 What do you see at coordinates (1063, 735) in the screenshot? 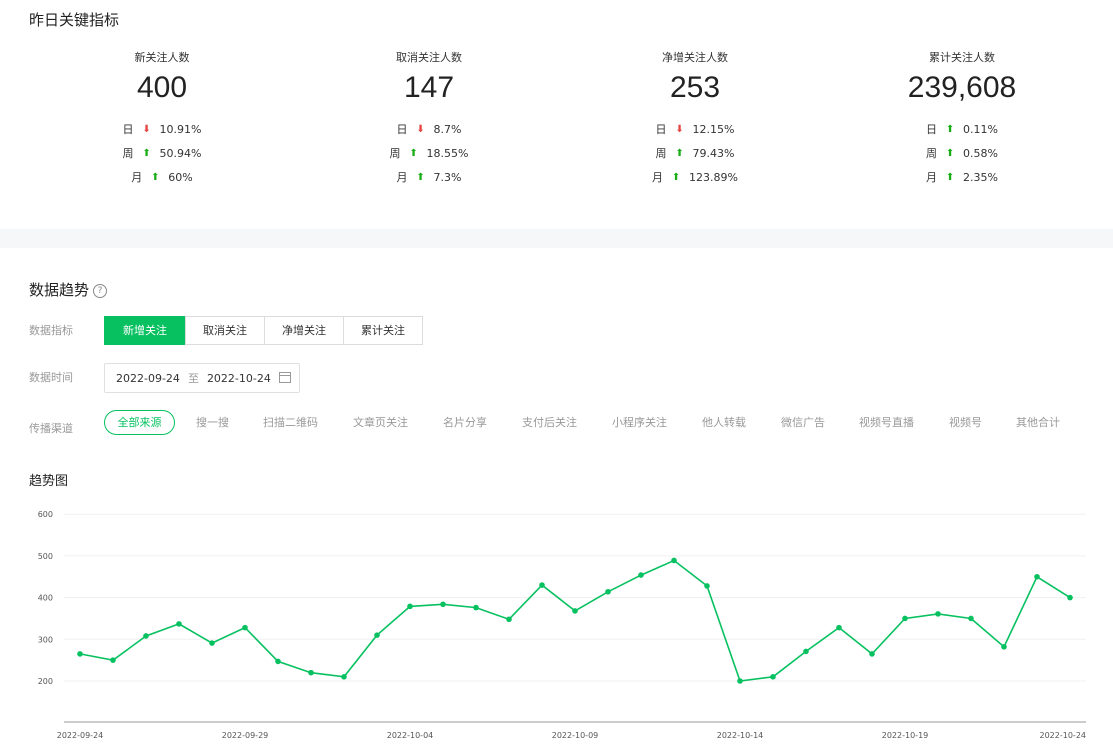
I see `x-tick-label: 2022-10-24` at bounding box center [1063, 735].